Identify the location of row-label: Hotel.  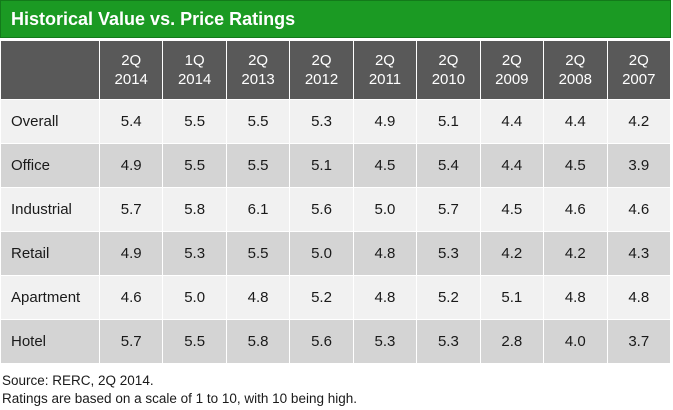
(50, 341).